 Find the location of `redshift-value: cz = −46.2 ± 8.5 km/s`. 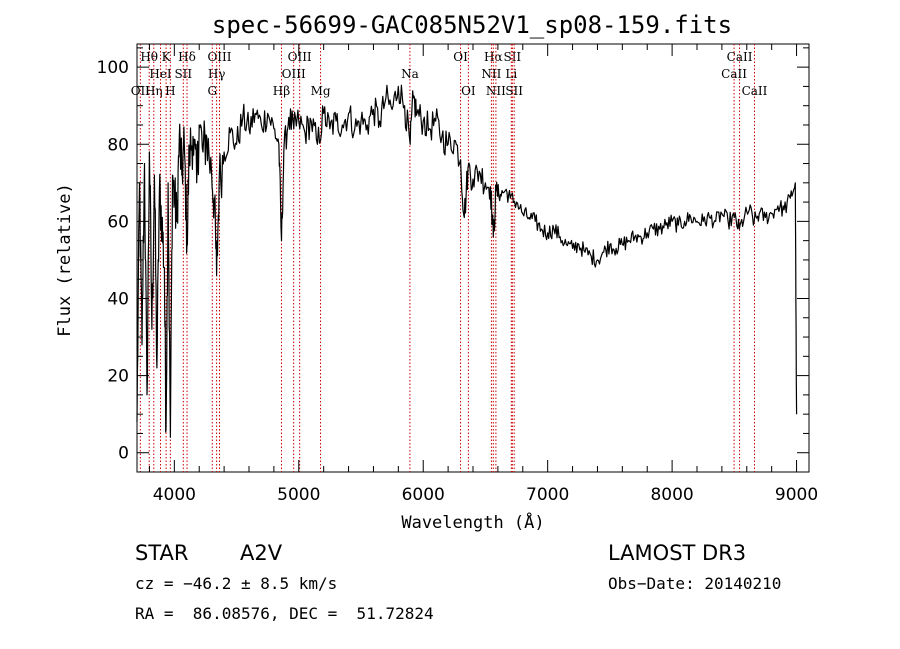

redshift-value: cz = −46.2 ± 8.5 km/s is located at coordinates (236, 583).